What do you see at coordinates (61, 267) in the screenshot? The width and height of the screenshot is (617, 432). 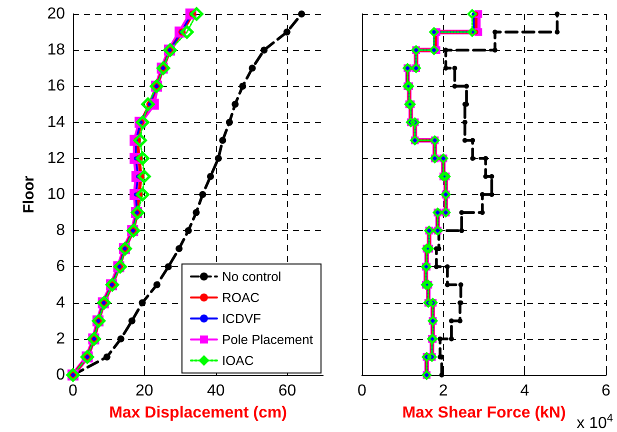 I see `y-tick-label: 6` at bounding box center [61, 267].